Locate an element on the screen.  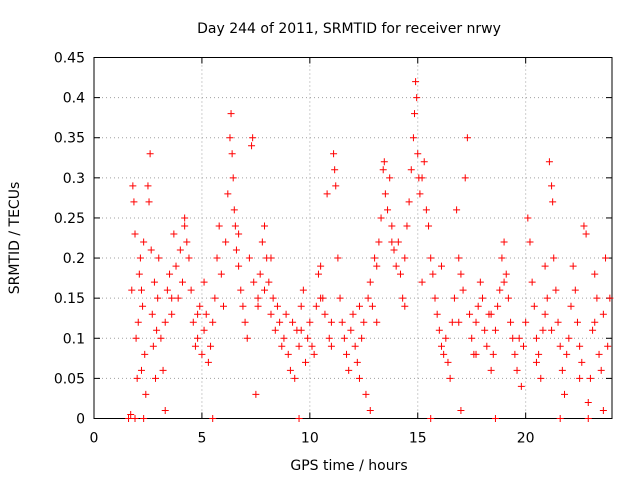
y-tick-label: 0 is located at coordinates (80, 420).